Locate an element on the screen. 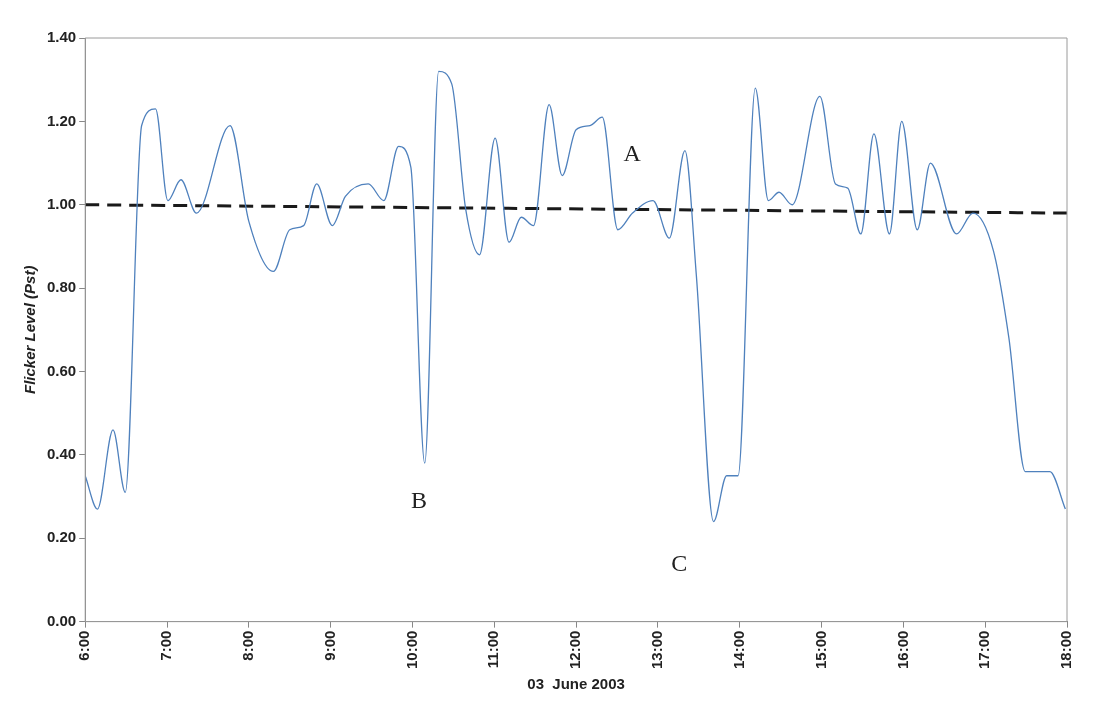 This screenshot has height=719, width=1097. y-tick-label: 1.20 is located at coordinates (61, 120).